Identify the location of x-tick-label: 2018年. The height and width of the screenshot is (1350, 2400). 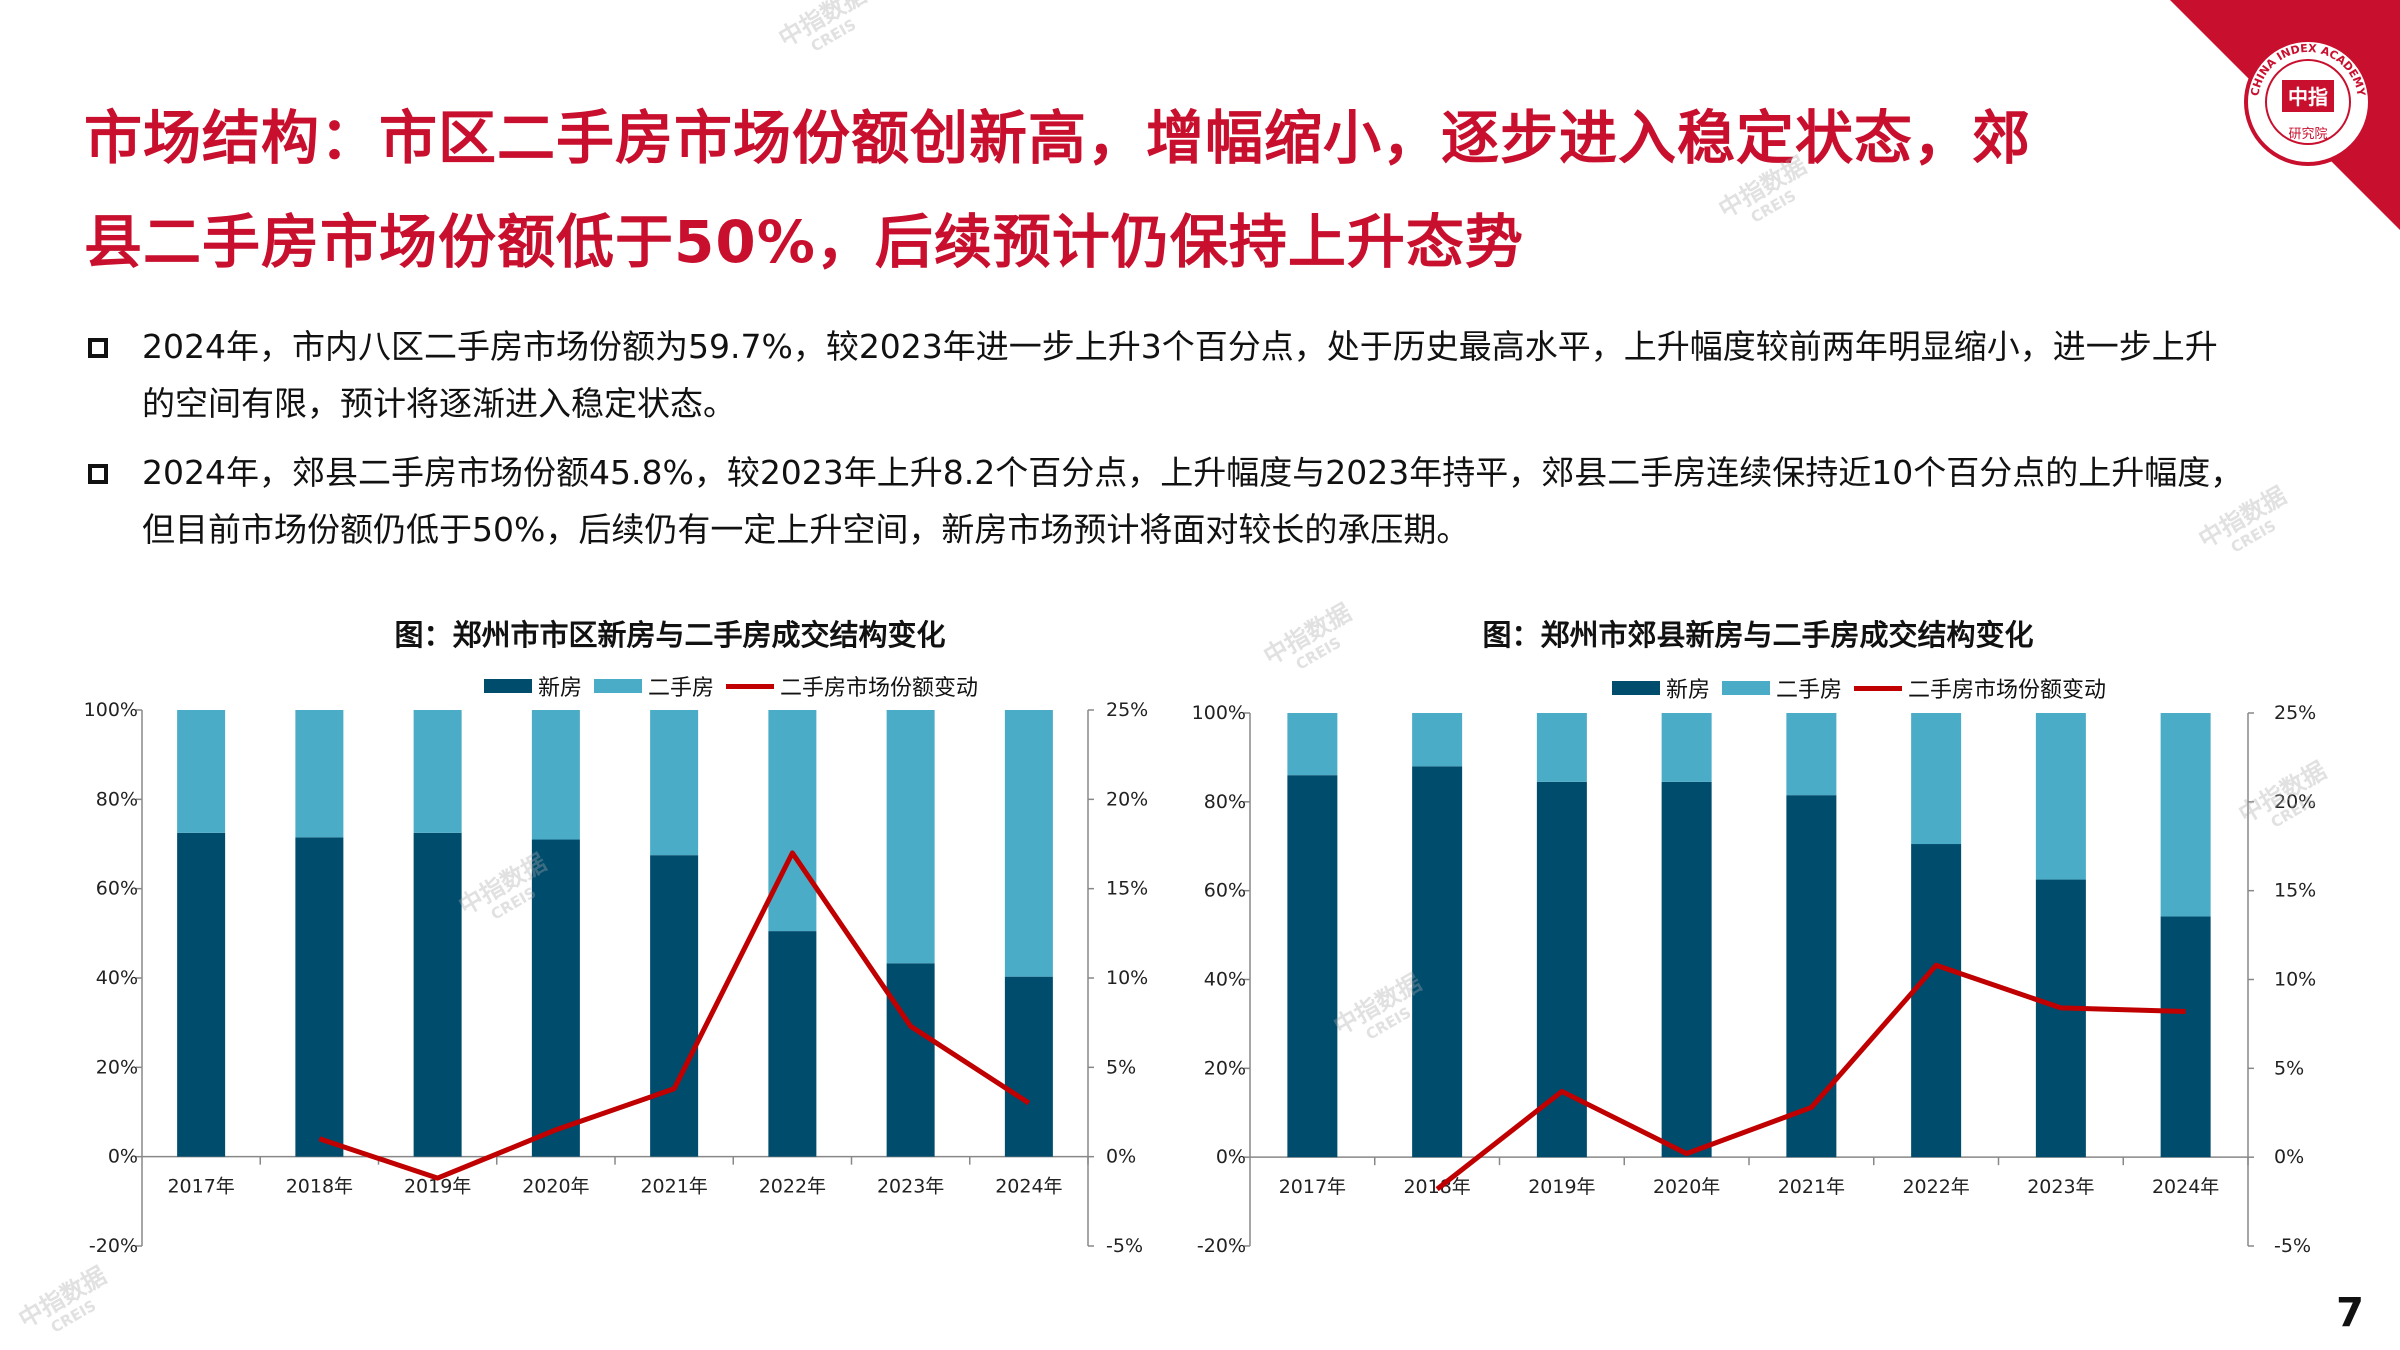
(319, 1187).